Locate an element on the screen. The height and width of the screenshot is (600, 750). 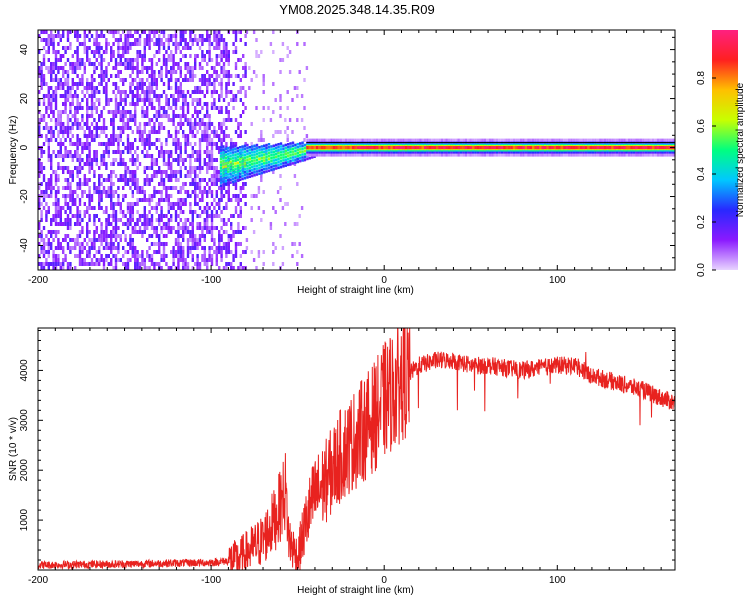
spectrogram-y-tick-label: -20 is located at coordinates (24, 196).